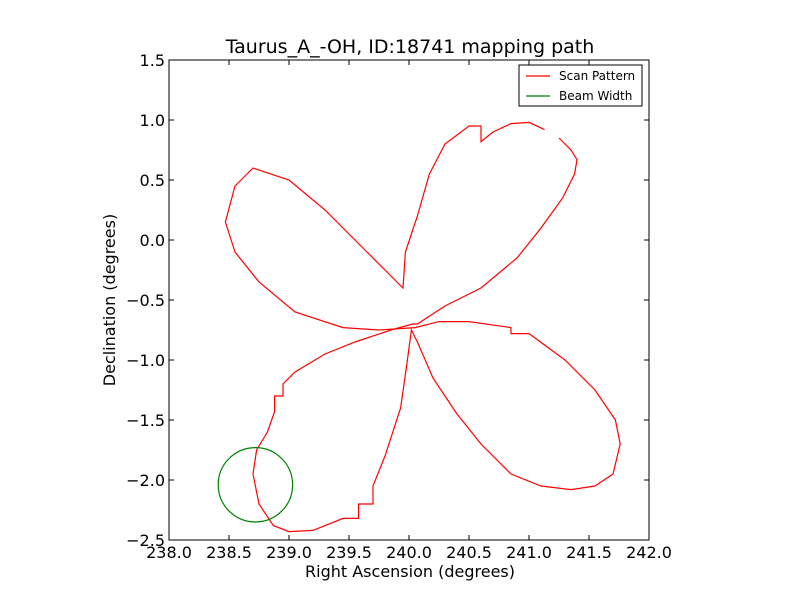 This screenshot has width=800, height=600. I want to click on y-tick-label: −2.5, so click(145, 540).